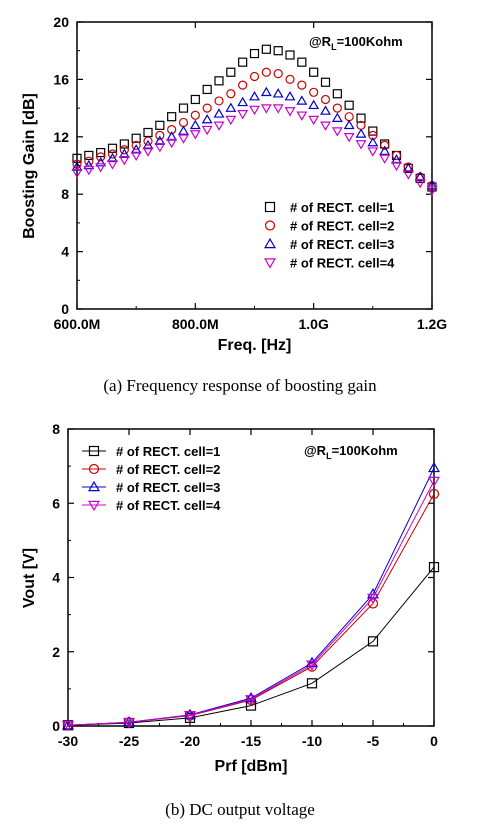 The image size is (481, 840). What do you see at coordinates (56, 652) in the screenshot?
I see `y-tick-label: 2` at bounding box center [56, 652].